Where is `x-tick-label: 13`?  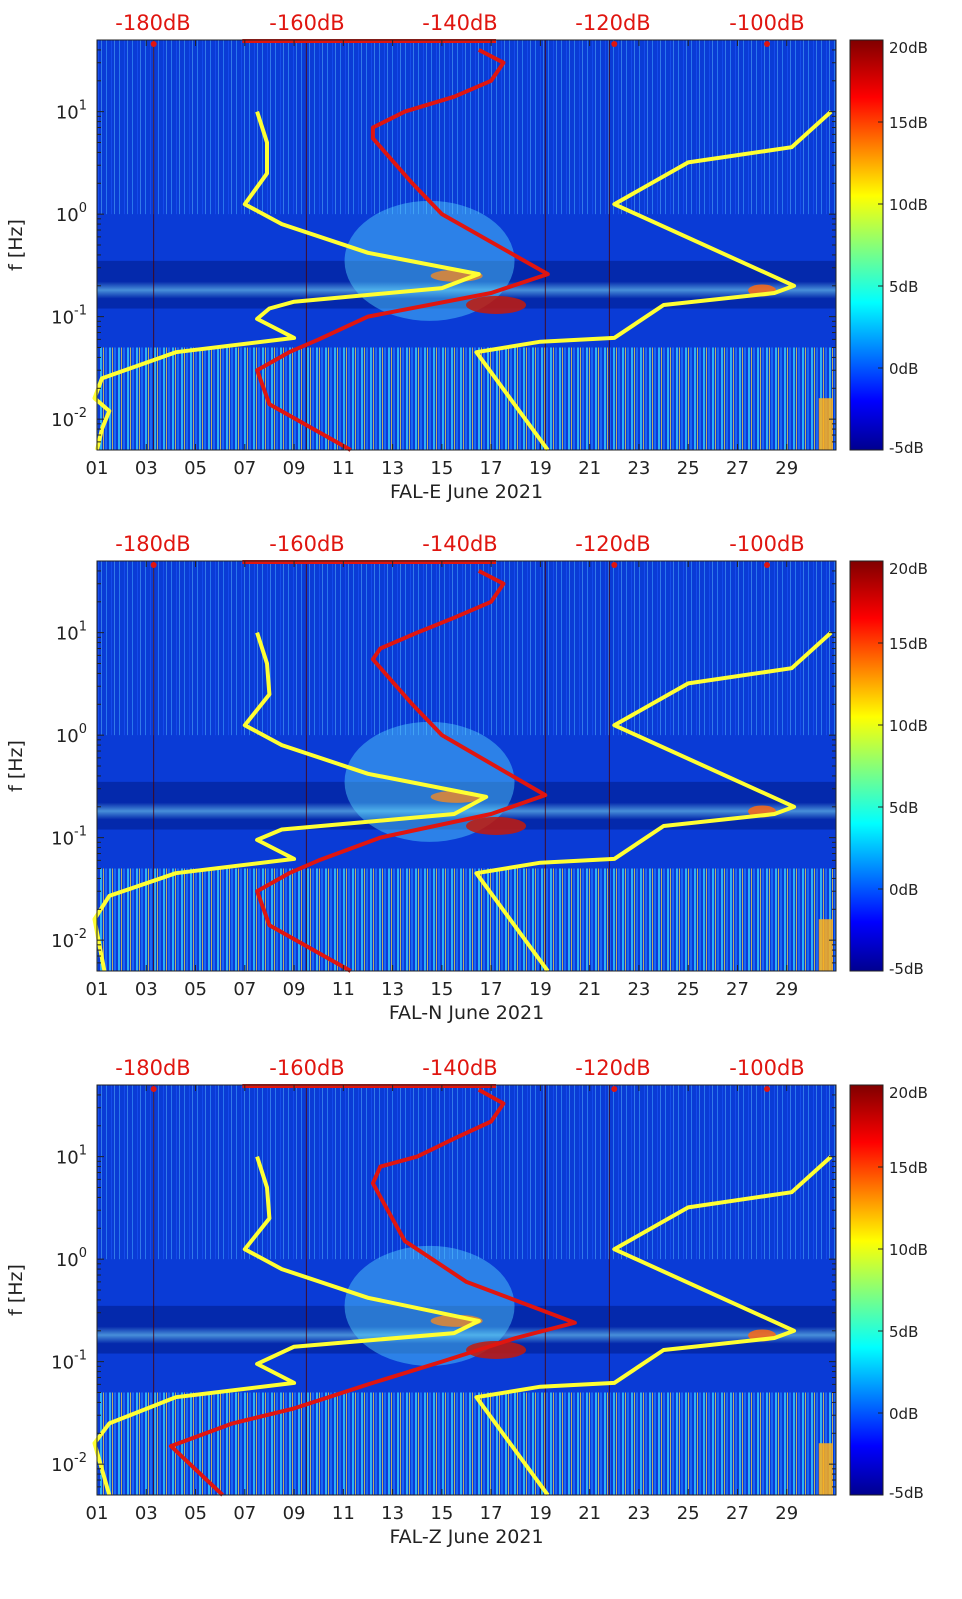
x-tick-label: 13 is located at coordinates (392, 989).